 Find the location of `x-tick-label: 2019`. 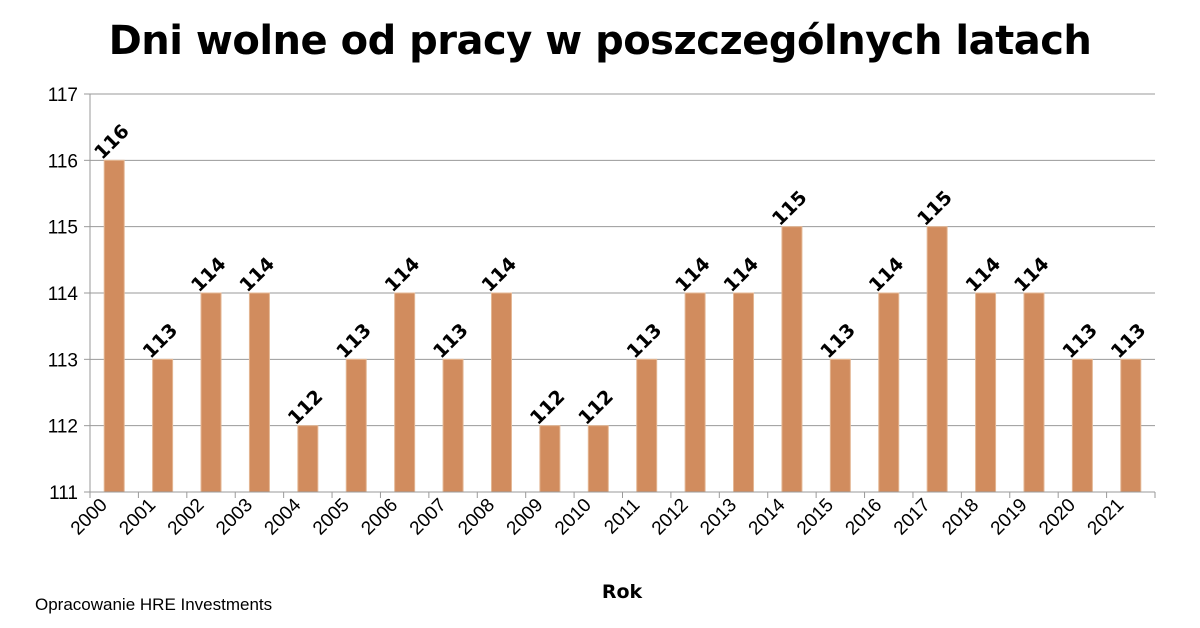

x-tick-label: 2019 is located at coordinates (1009, 517).